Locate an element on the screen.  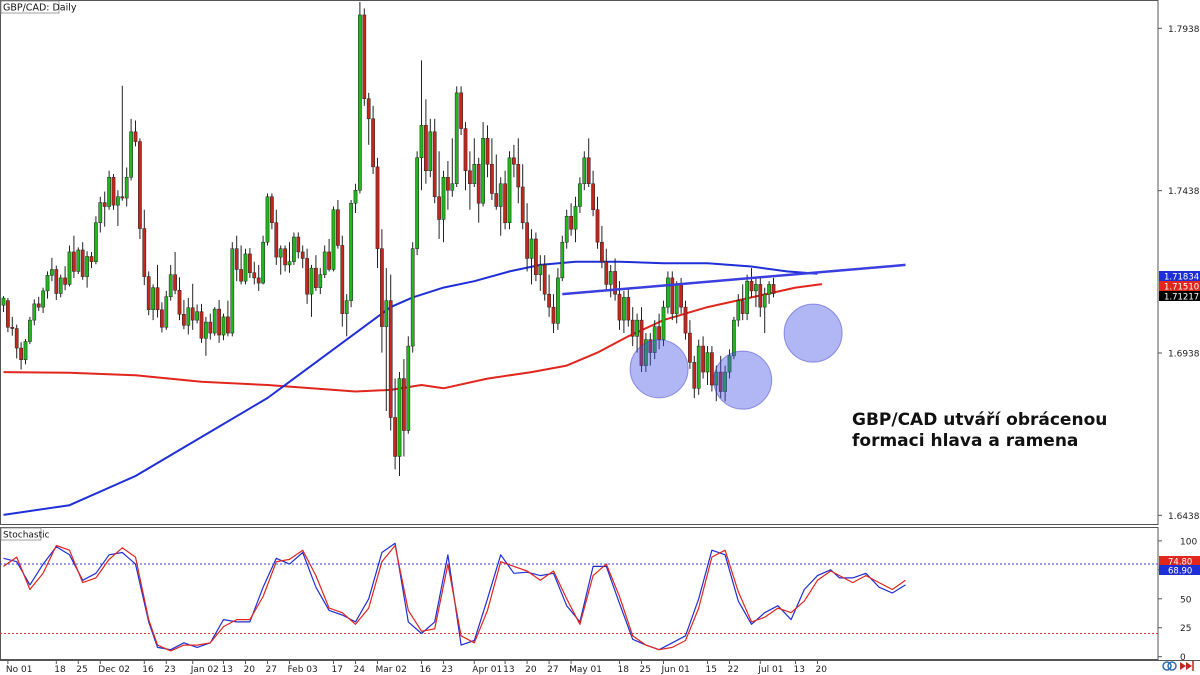
annotation-line-1: GBP/CAD utváří obrácenou is located at coordinates (979, 420).